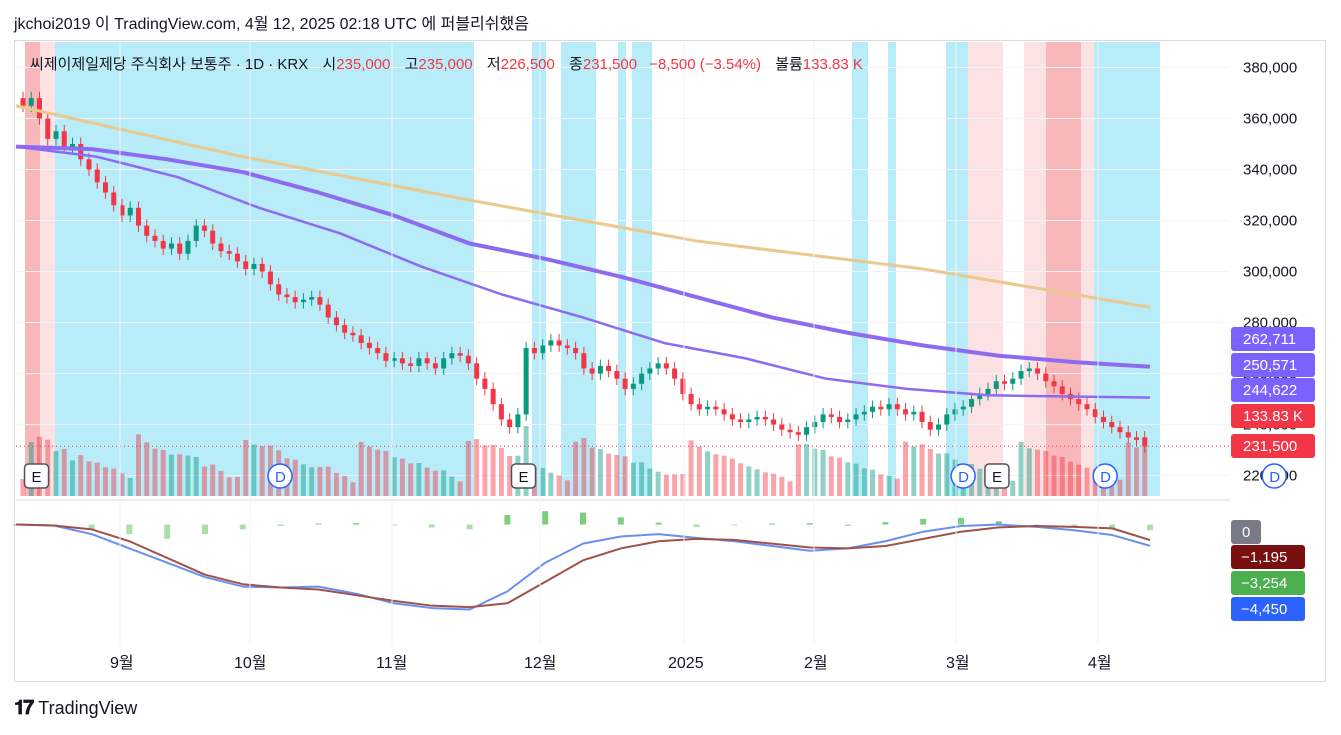  I want to click on tradingview-logo: 𝟏𝟕 TradingView, so click(75, 708).